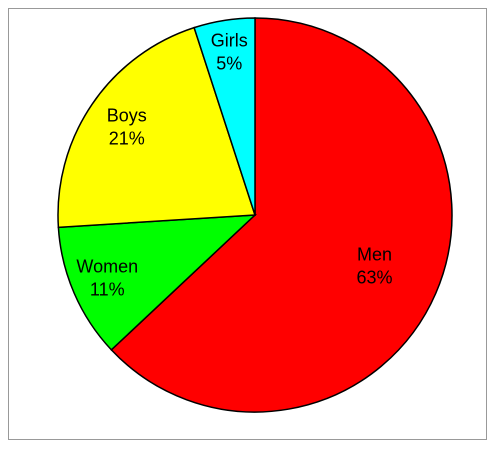 The width and height of the screenshot is (490, 450). What do you see at coordinates (127, 139) in the screenshot?
I see `slice-value-label: 21%` at bounding box center [127, 139].